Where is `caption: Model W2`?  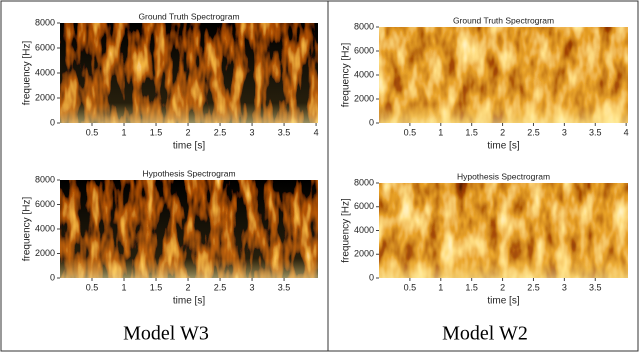 caption: Model W2 is located at coordinates (485, 334).